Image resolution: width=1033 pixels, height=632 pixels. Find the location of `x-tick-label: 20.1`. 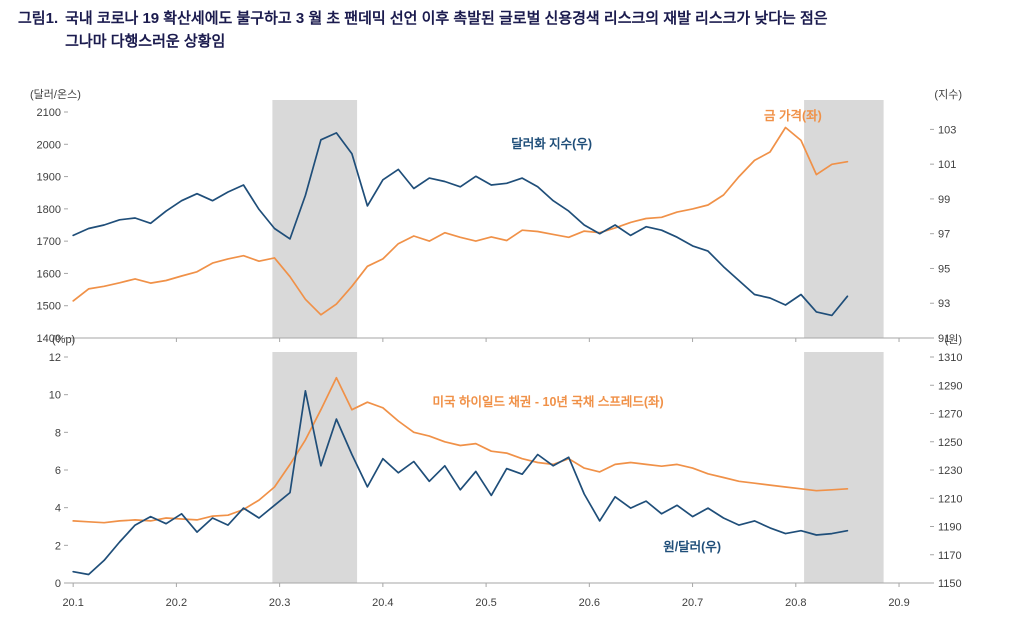

x-tick-label: 20.1 is located at coordinates (72, 603).